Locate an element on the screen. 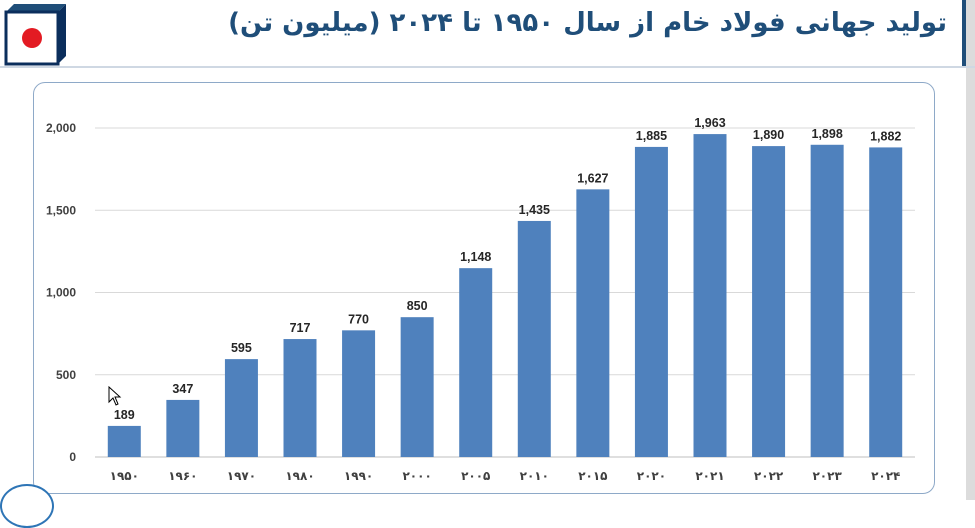 This screenshot has height=528, width=975. y-tick-label: 1,500 is located at coordinates (61, 210).